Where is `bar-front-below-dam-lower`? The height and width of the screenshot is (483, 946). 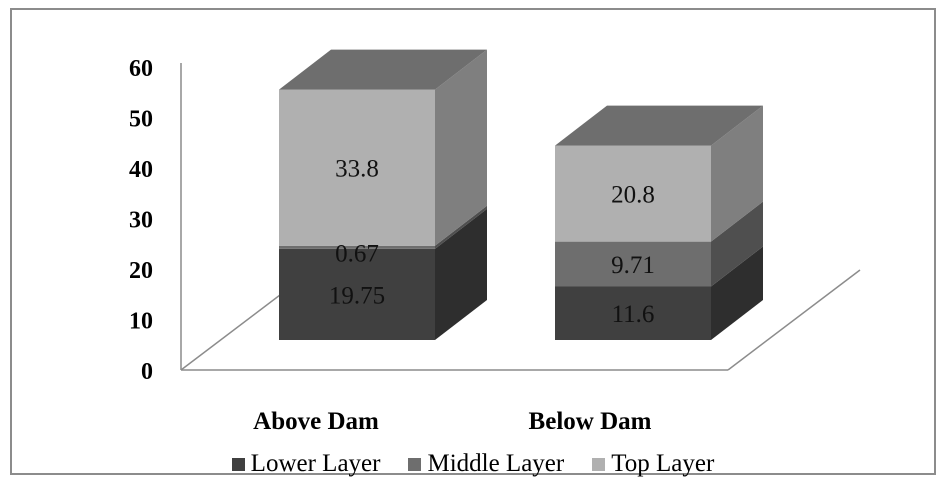 bar-front-below-dam-lower is located at coordinates (633, 313).